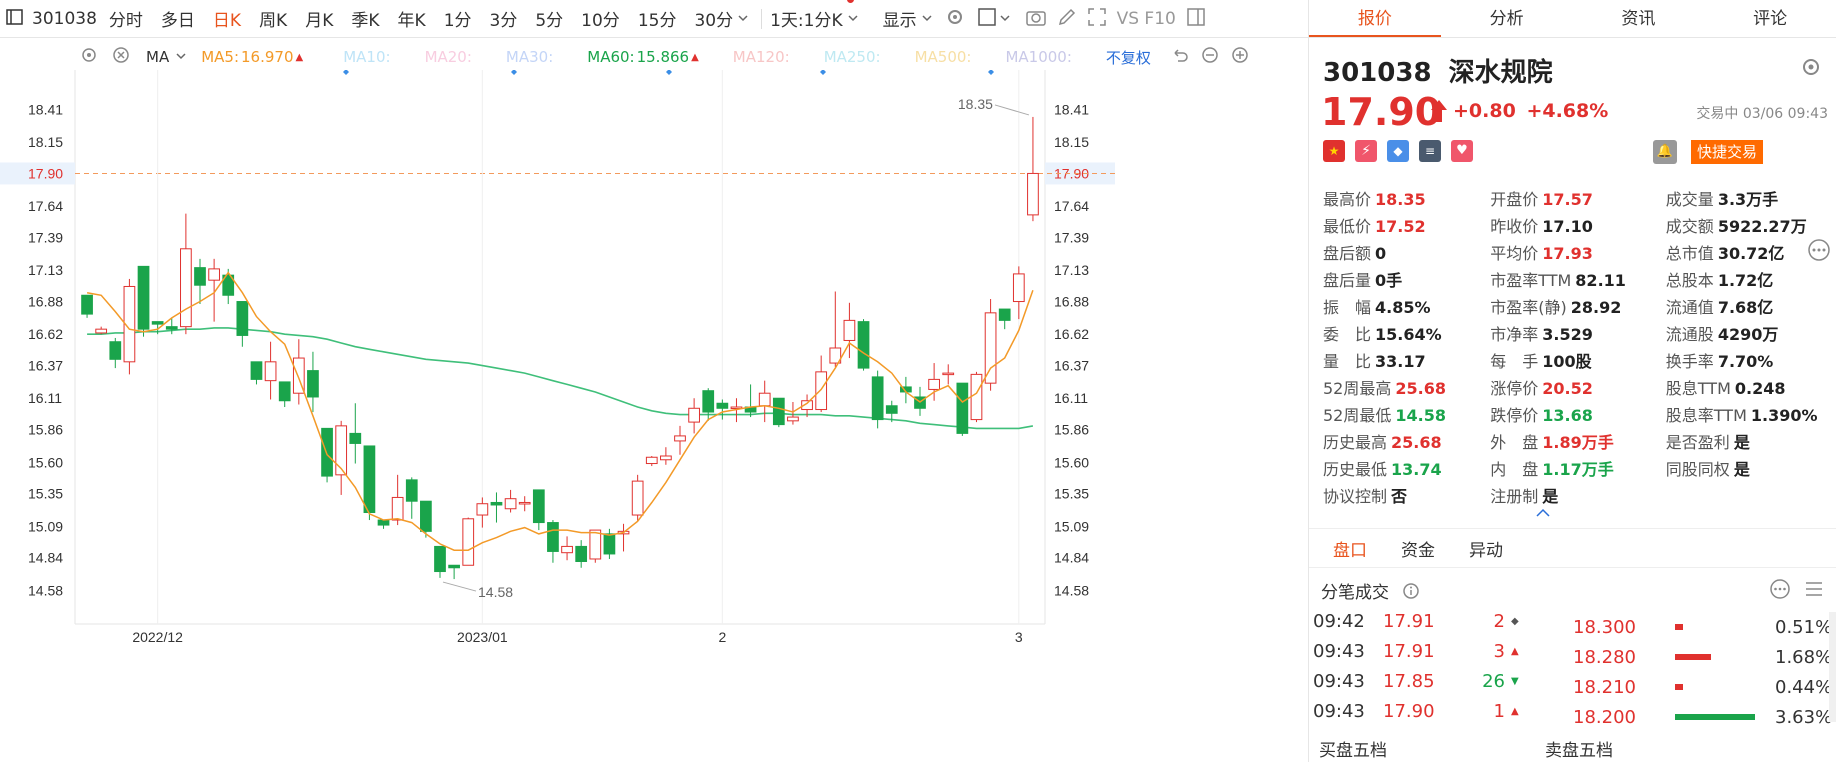 The image size is (1836, 766). Describe the element at coordinates (714, 21) in the screenshot. I see `period-tab: 30分` at that location.